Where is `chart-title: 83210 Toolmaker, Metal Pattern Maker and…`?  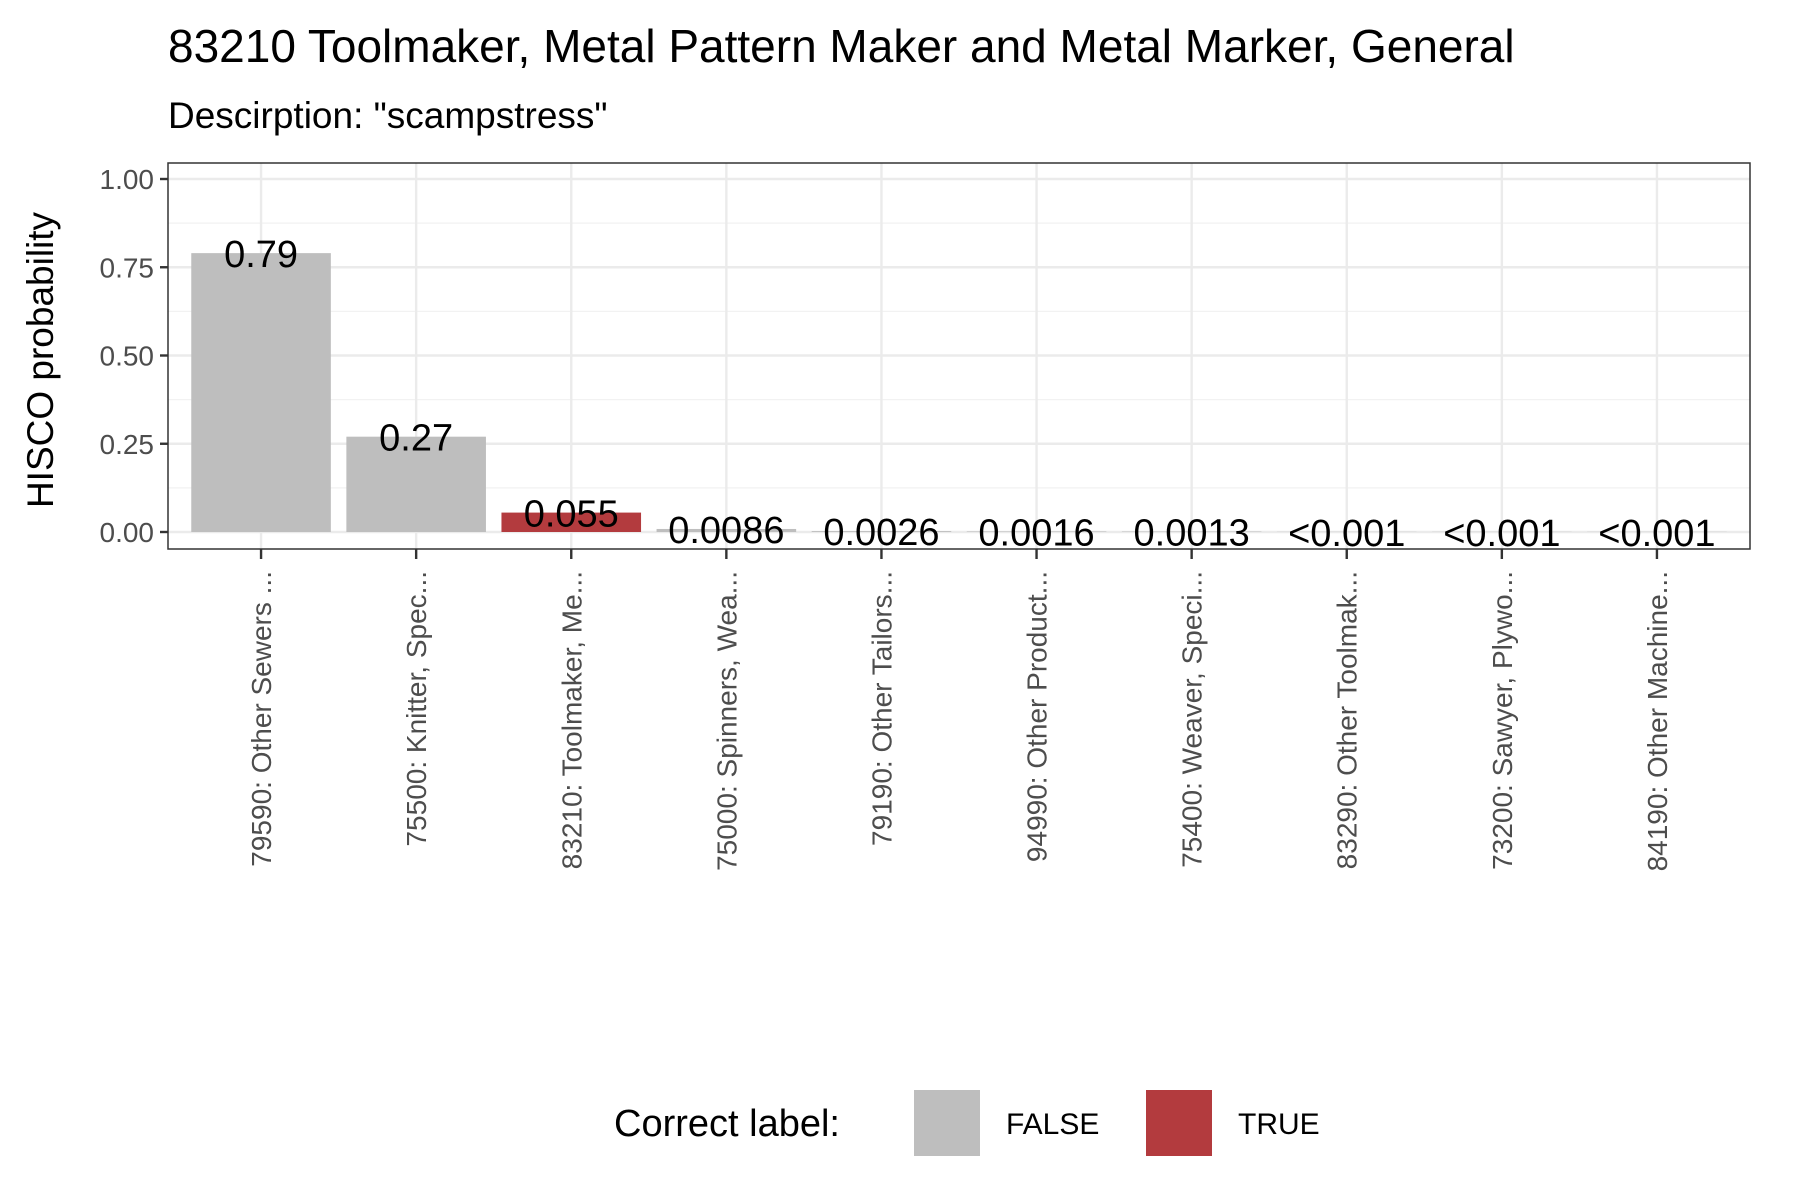 chart-title: 83210 Toolmaker, Metal Pattern Maker and… is located at coordinates (841, 46).